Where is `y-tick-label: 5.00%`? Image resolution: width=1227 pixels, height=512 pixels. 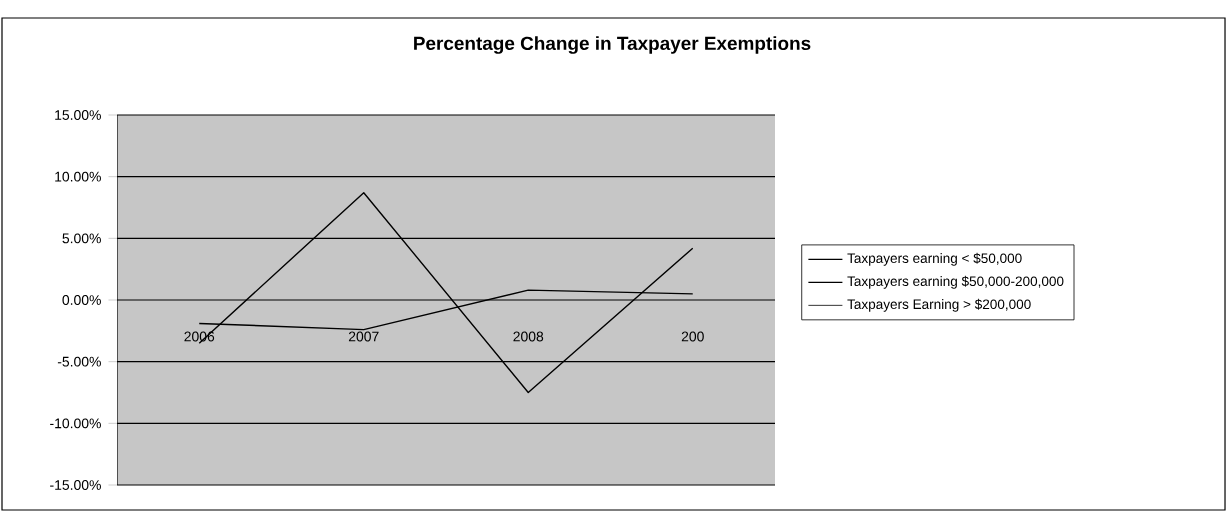
y-tick-label: 5.00% is located at coordinates (81, 238).